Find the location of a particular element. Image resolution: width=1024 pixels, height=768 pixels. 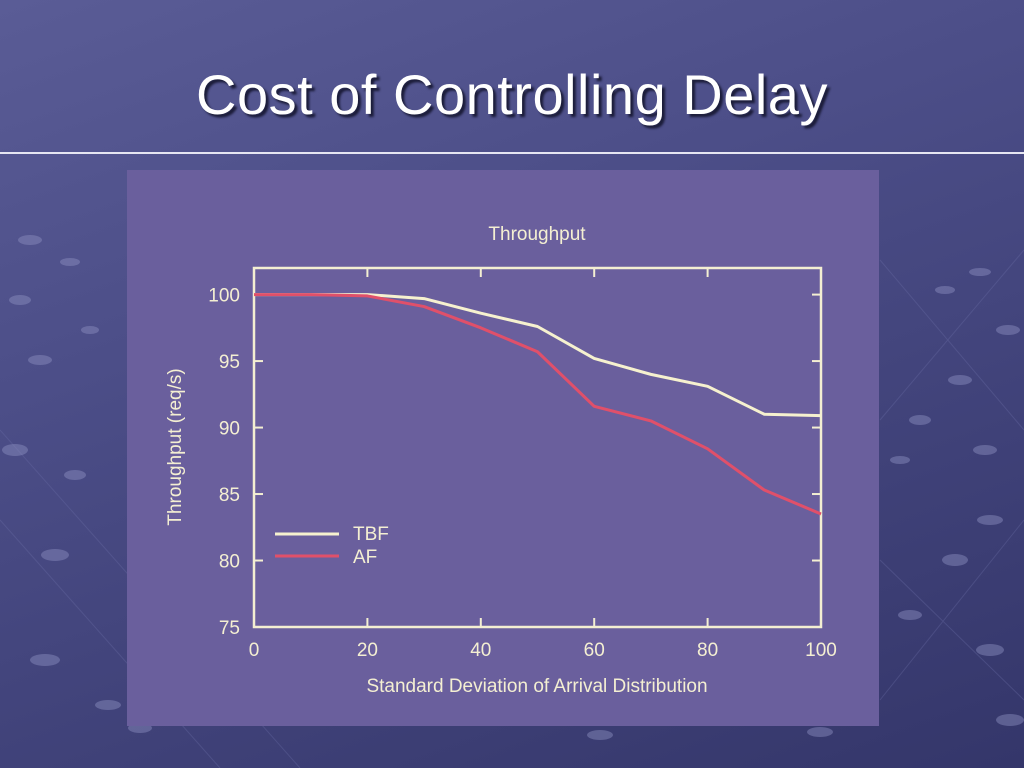

x-tick-label: 0 is located at coordinates (254, 650).